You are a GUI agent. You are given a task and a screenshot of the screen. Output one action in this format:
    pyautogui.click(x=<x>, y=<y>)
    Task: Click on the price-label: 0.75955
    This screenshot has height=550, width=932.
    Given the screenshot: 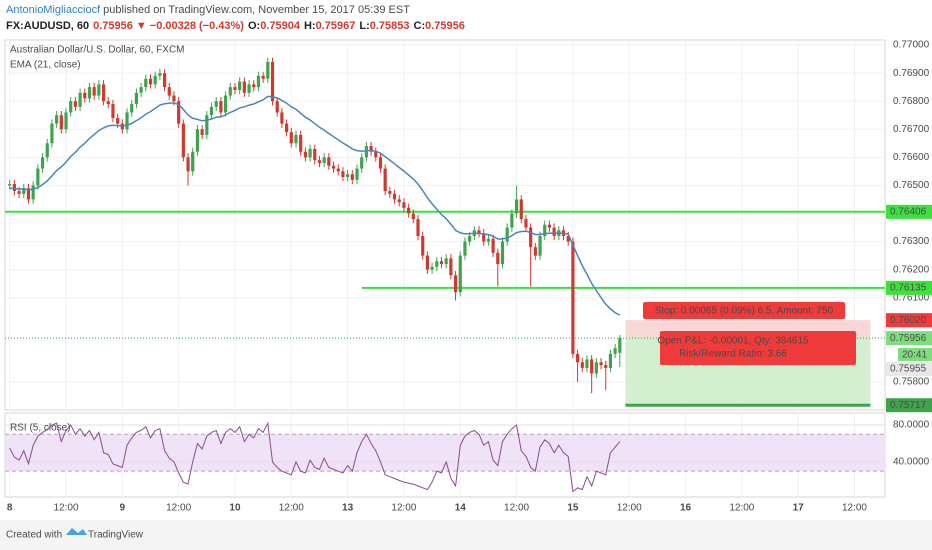 What is the action you would take?
    pyautogui.click(x=908, y=369)
    